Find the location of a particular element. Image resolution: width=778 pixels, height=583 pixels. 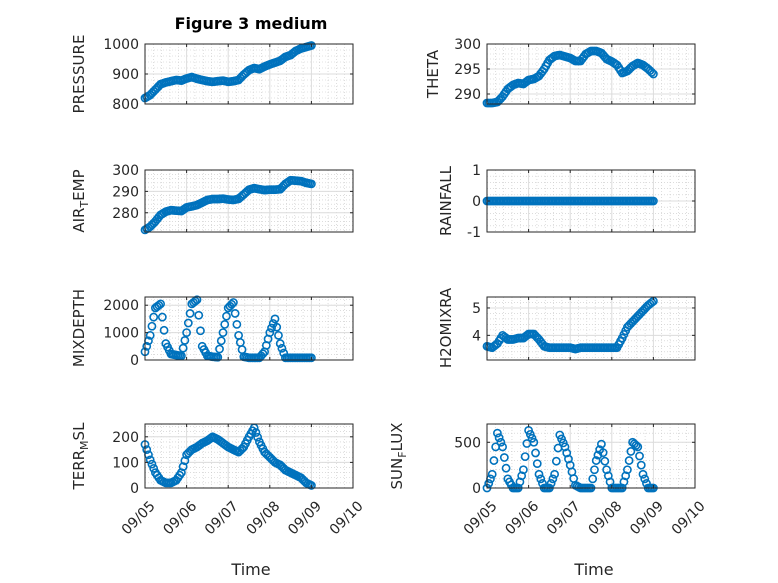

ylabel-terr-msl: TERRMSL is located at coordinates (80, 456).